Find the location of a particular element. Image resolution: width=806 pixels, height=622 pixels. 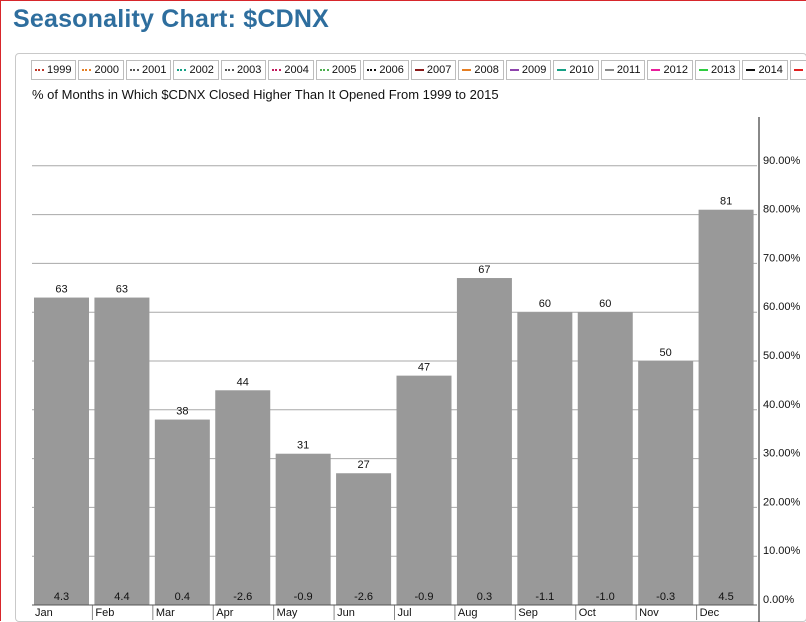

bar-value-label: 50 is located at coordinates (666, 353).